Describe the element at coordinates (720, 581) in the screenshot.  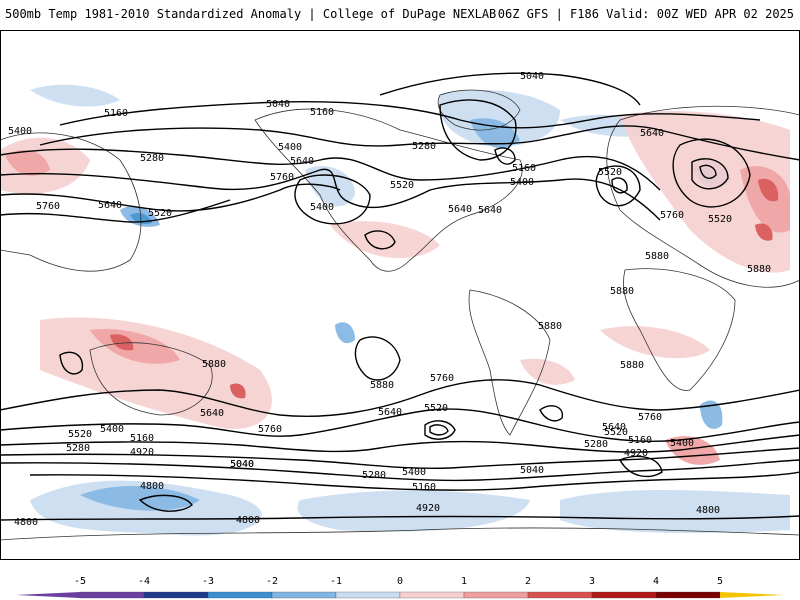
I see `colorbar-tick-label: 5` at that location.